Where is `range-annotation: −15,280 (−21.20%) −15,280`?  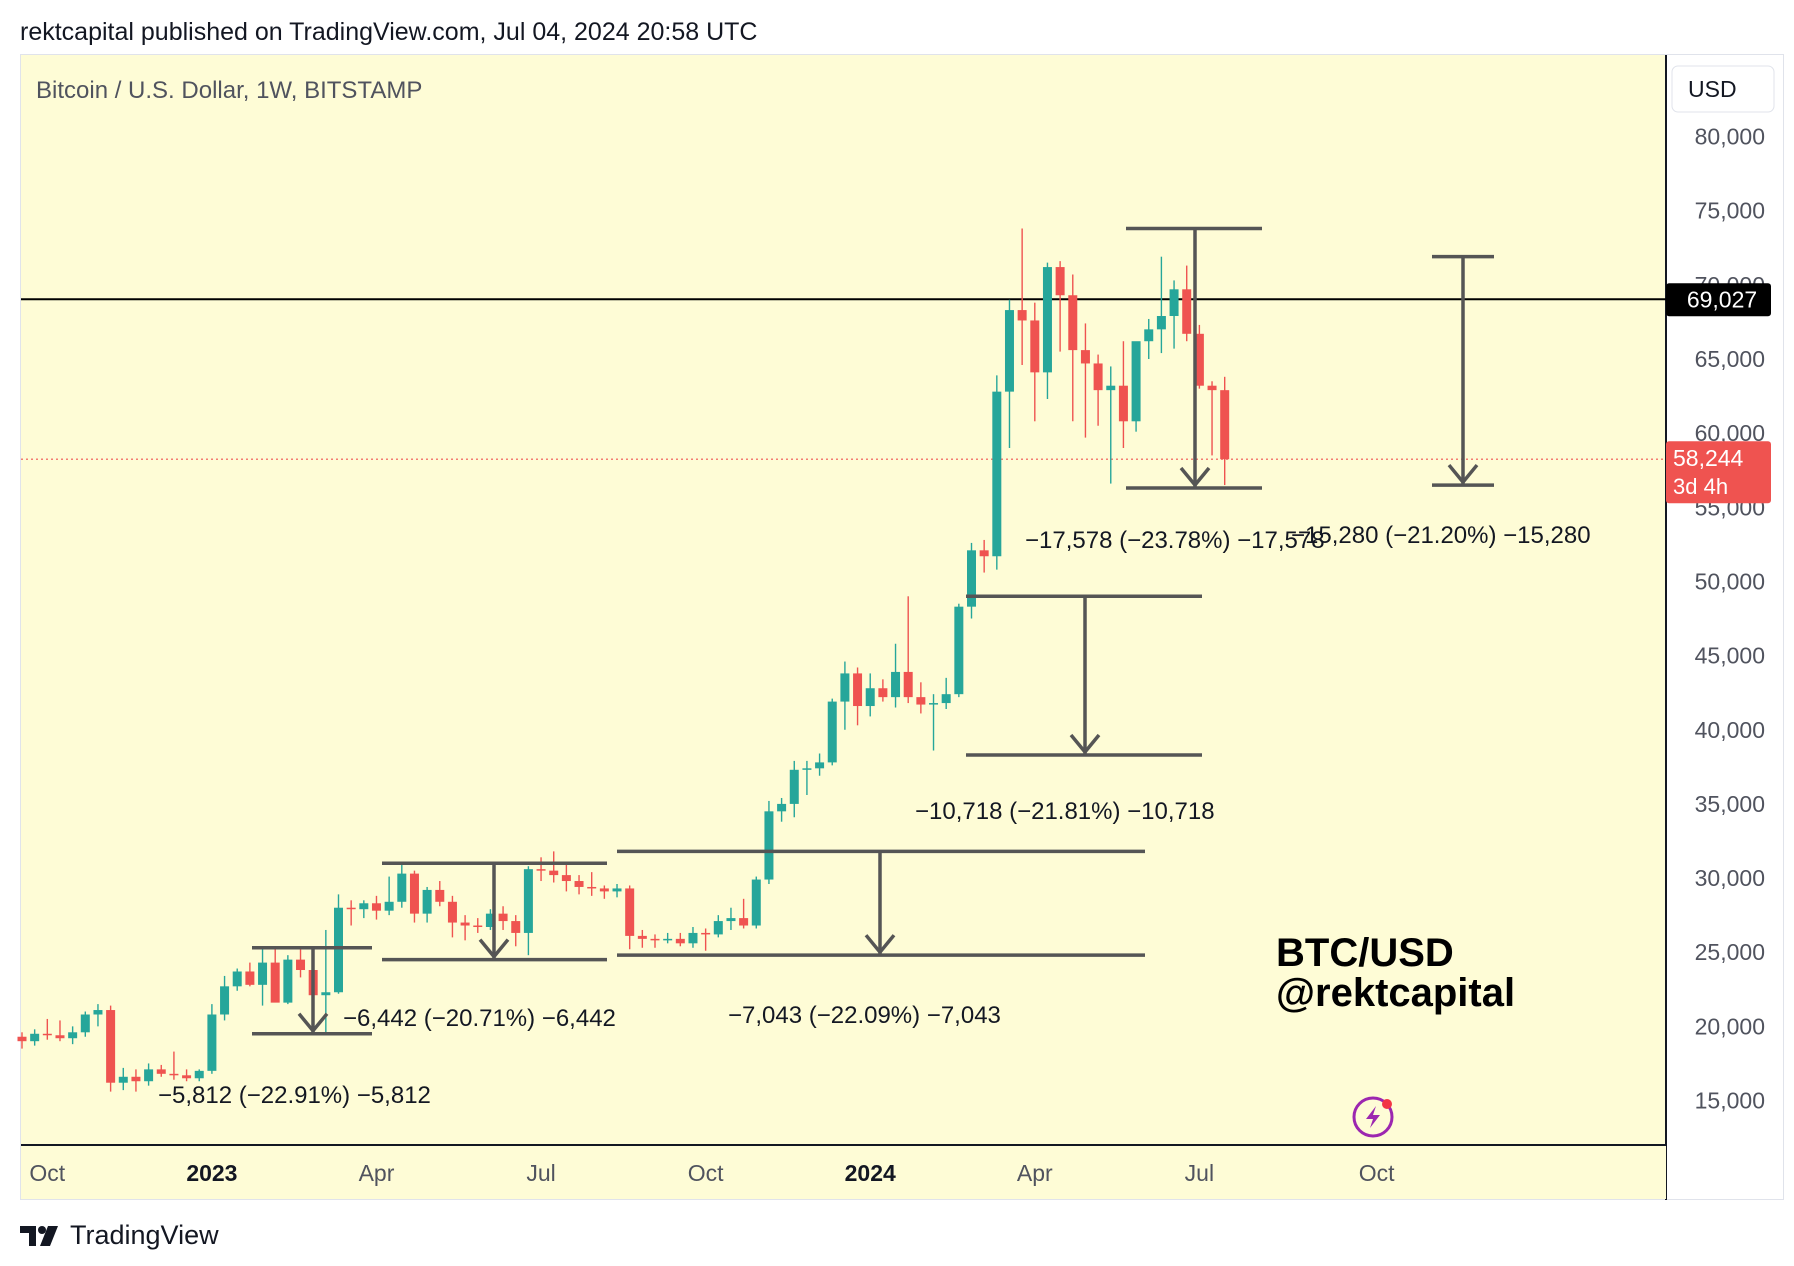 range-annotation: −15,280 (−21.20%) −15,280 is located at coordinates (1441, 401).